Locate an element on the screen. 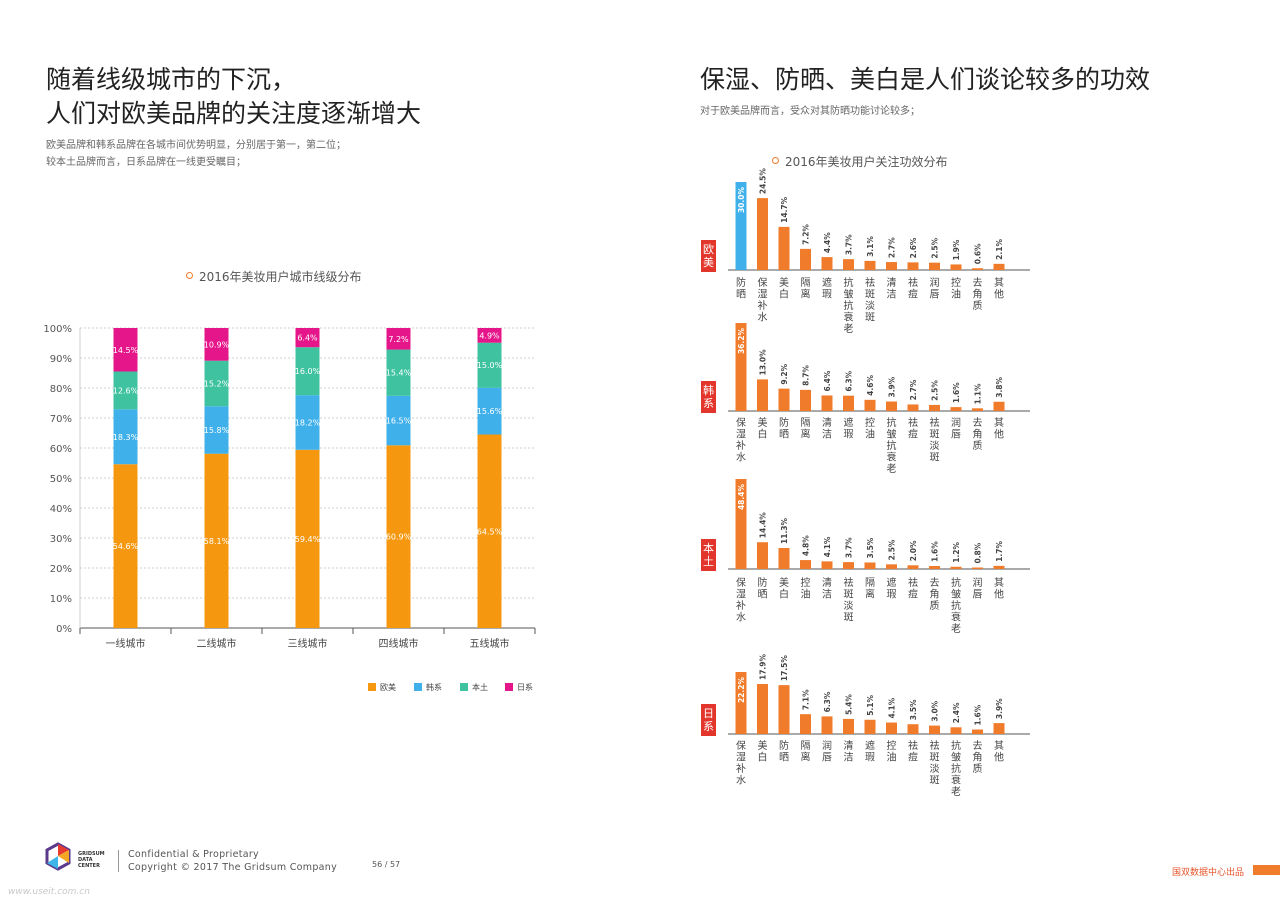  bar-value-label: 3.9% is located at coordinates (999, 708).